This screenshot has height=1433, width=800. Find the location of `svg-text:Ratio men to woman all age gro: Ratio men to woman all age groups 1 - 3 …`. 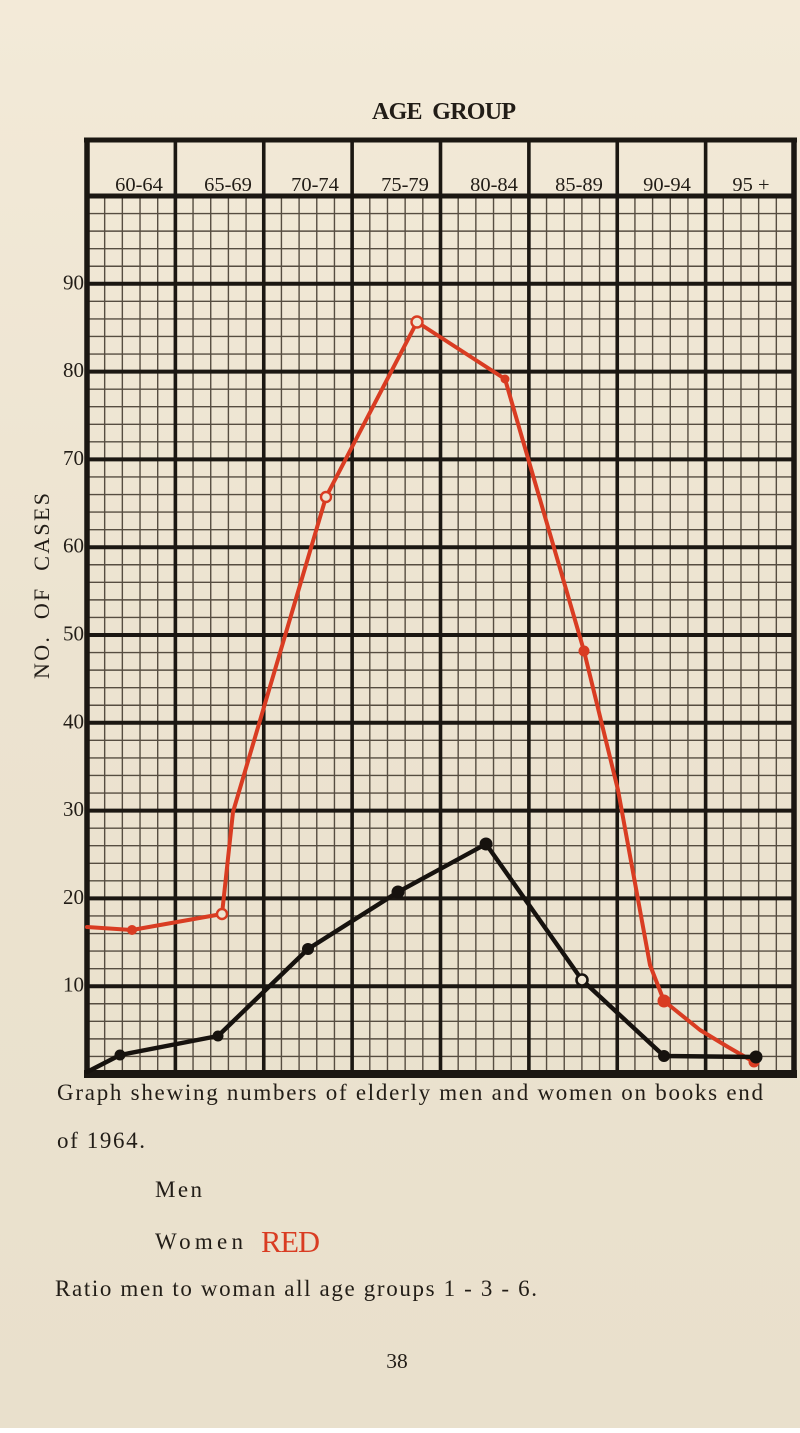

svg-text:Ratio men to woman all age gro: Ratio men to woman all age groups 1 - 3 … is located at coordinates (296, 1288).